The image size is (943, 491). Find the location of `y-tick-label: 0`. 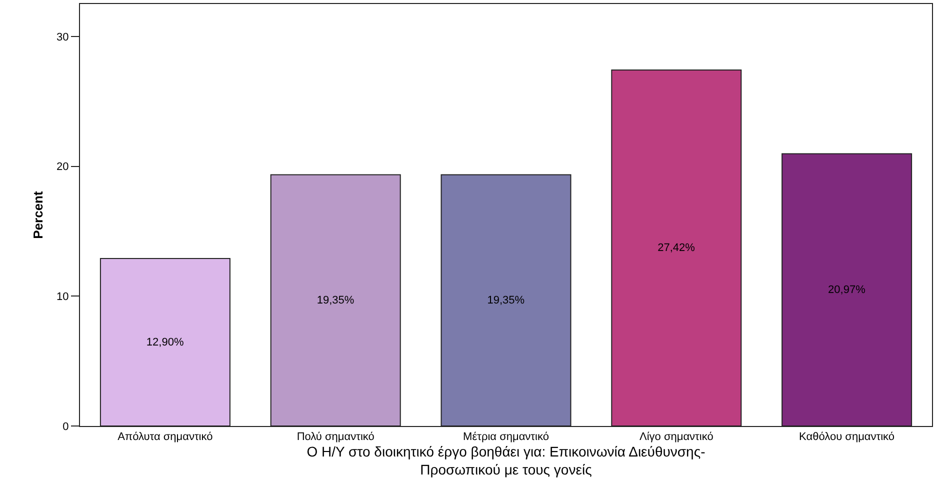

y-tick-label: 0 is located at coordinates (65, 426).